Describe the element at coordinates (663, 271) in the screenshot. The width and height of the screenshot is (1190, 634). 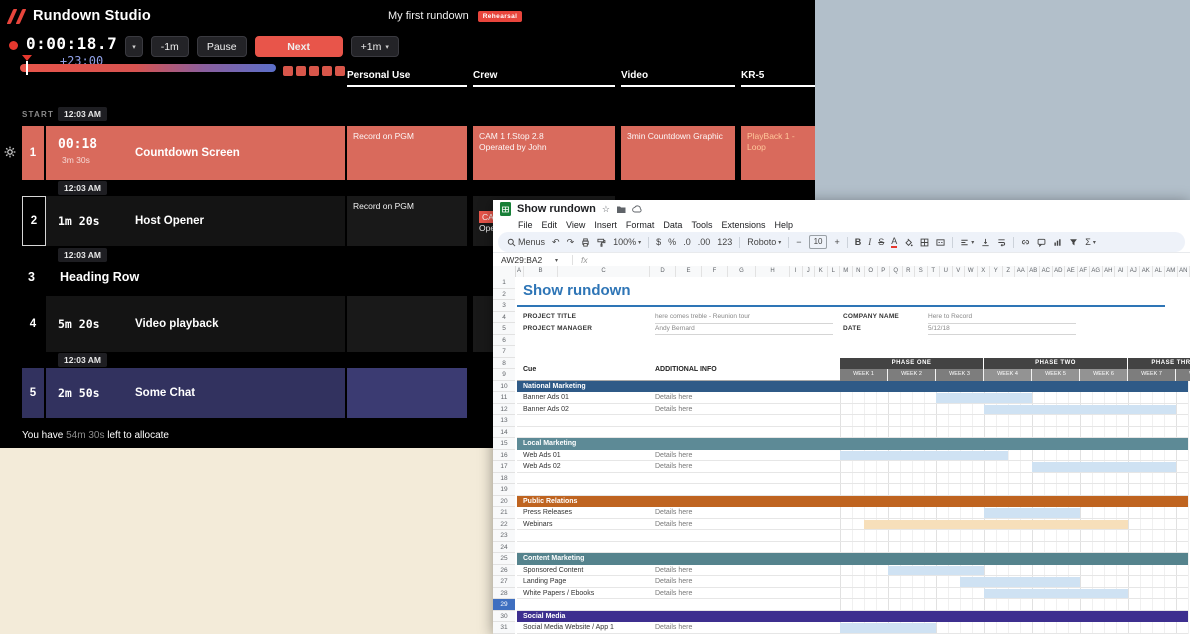
I see `column-header-D: D` at that location.